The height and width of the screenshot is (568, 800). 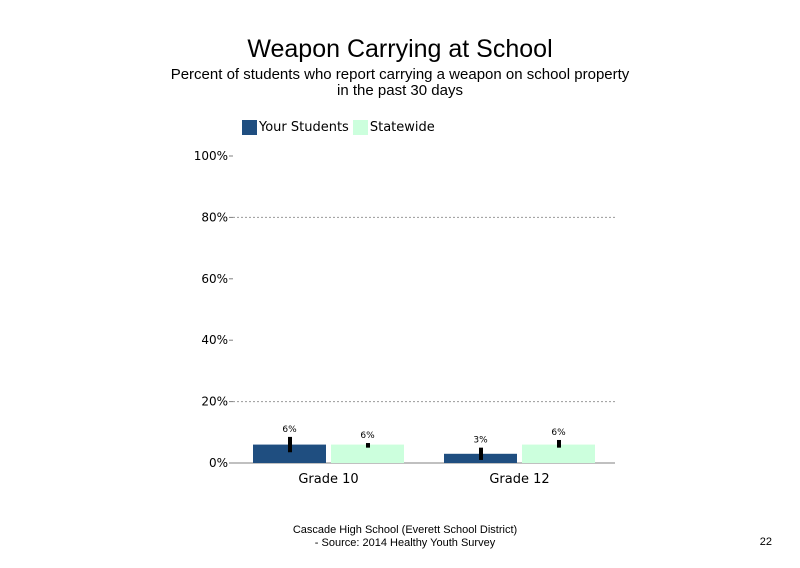 What do you see at coordinates (249, 127) in the screenshot?
I see `legend-swatch-your-students` at bounding box center [249, 127].